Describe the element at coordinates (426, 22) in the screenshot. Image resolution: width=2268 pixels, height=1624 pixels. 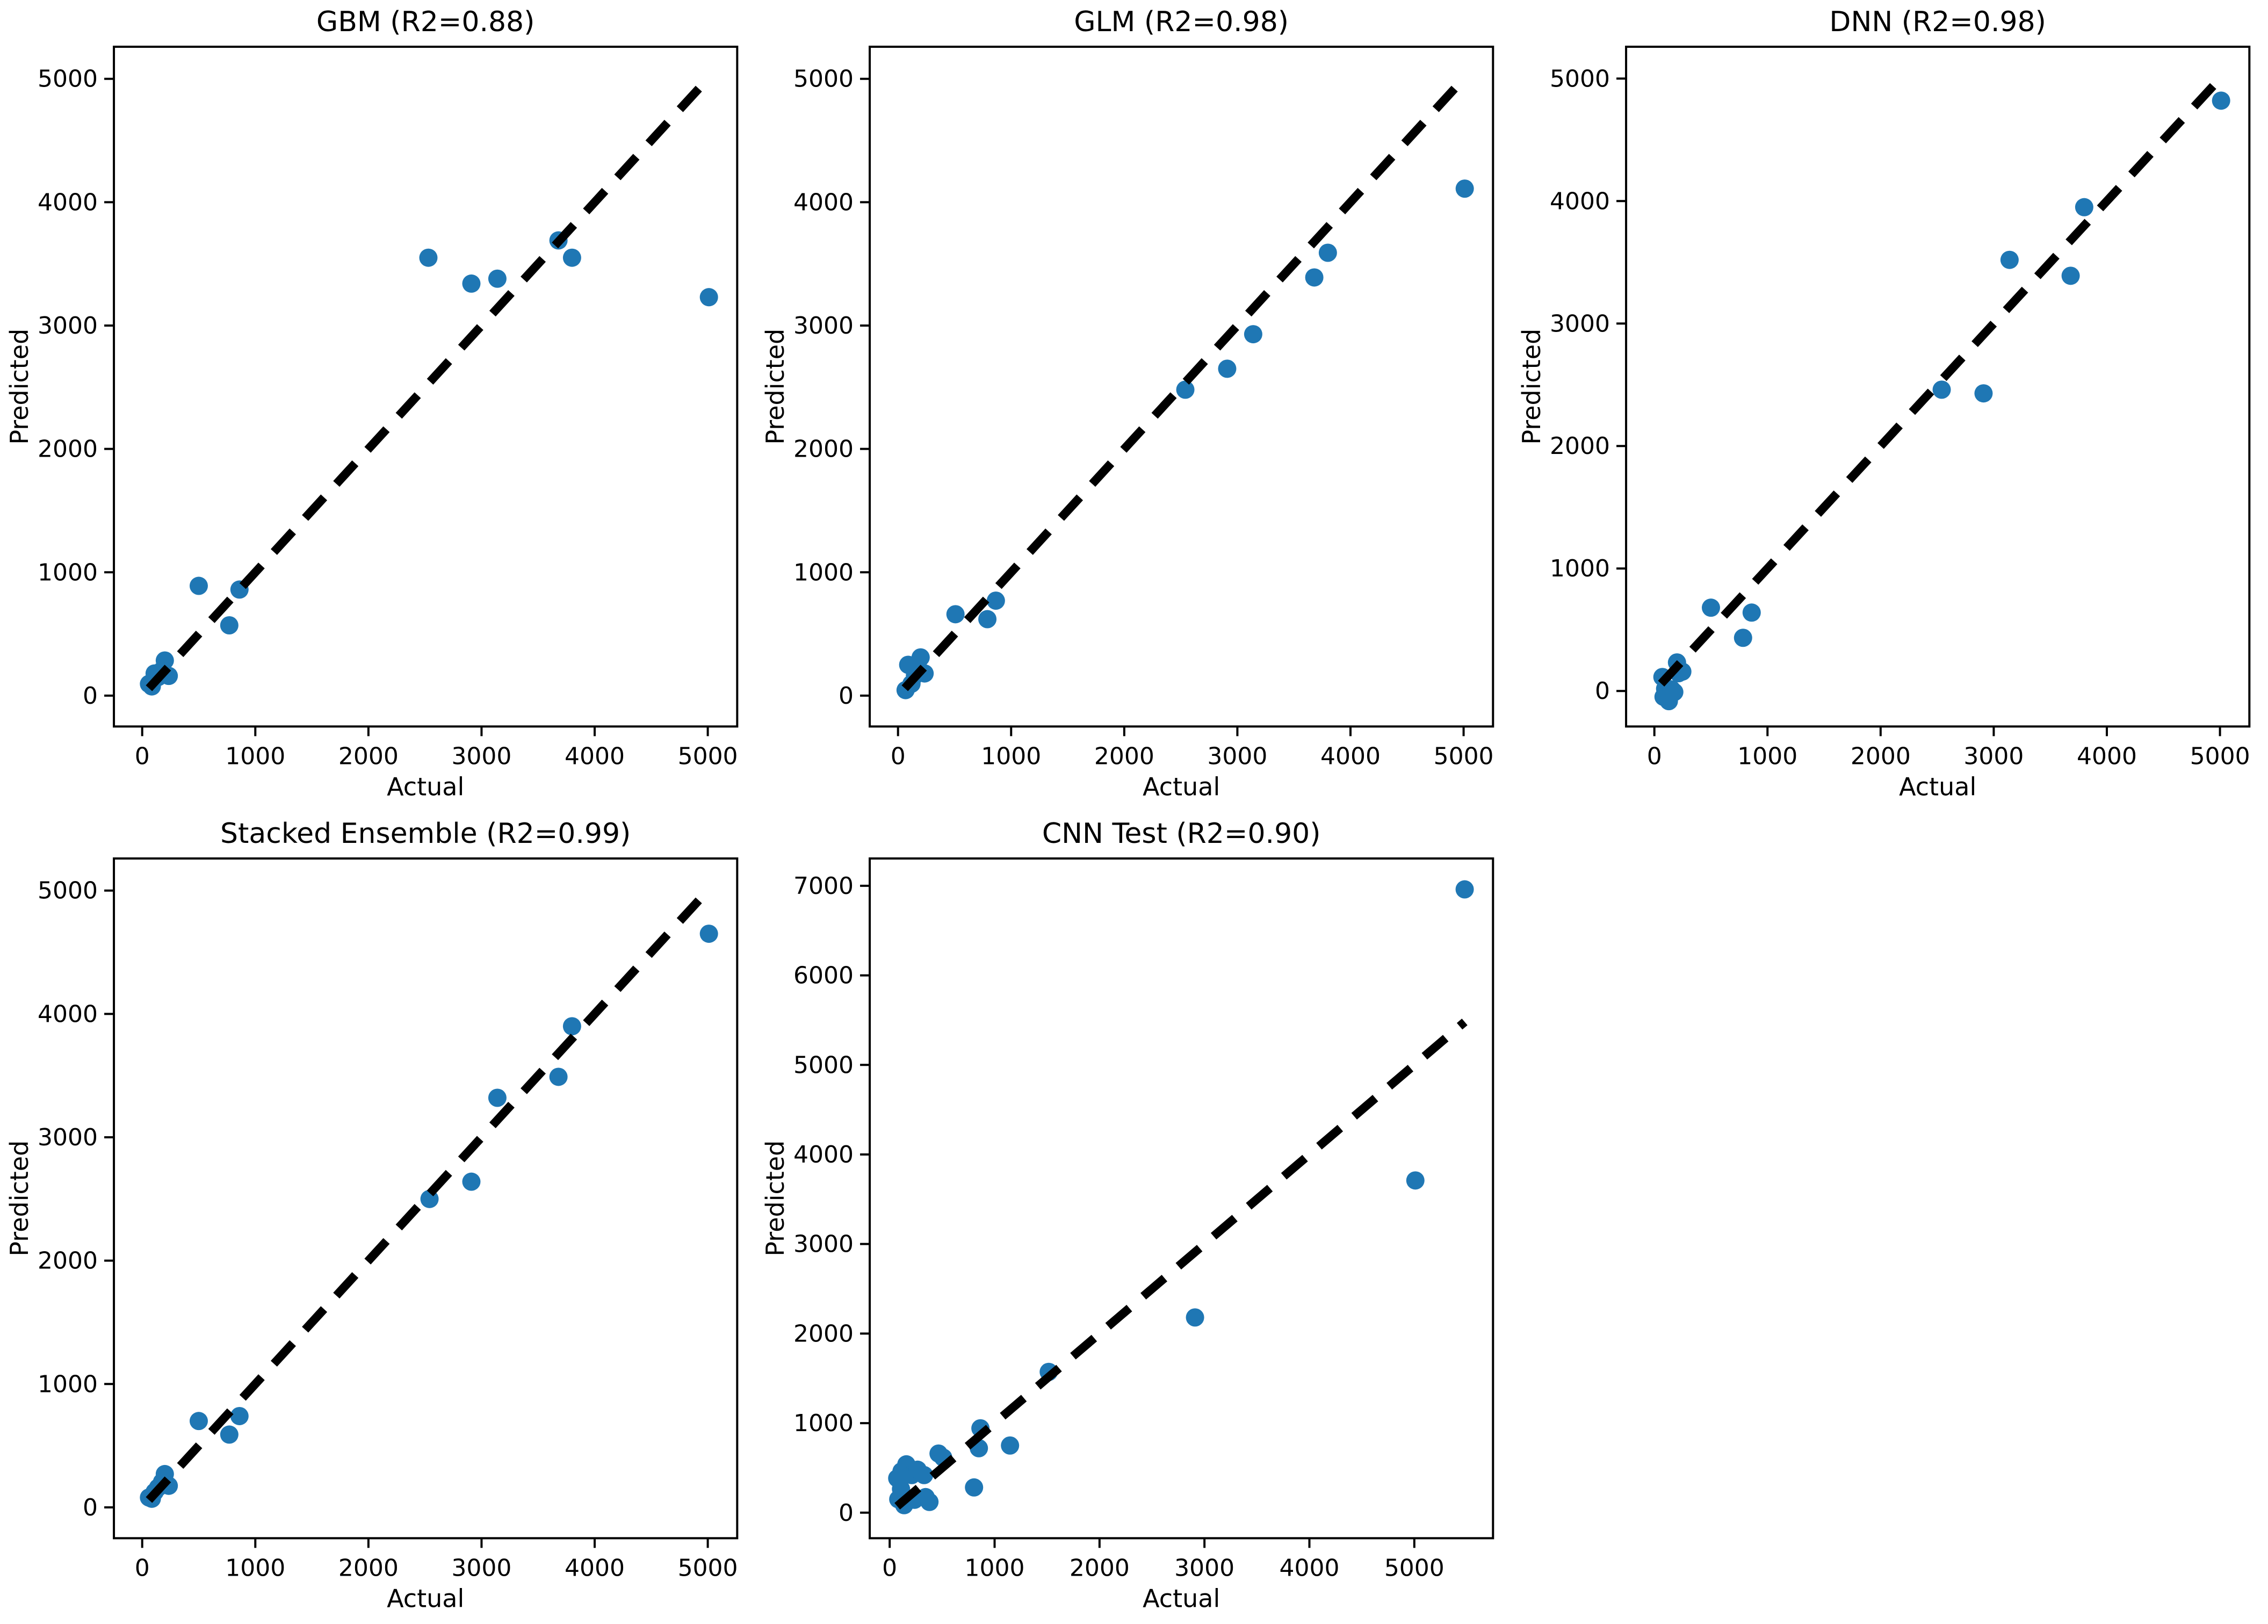
I see `chart-title: GBM (R2=0.88)` at that location.